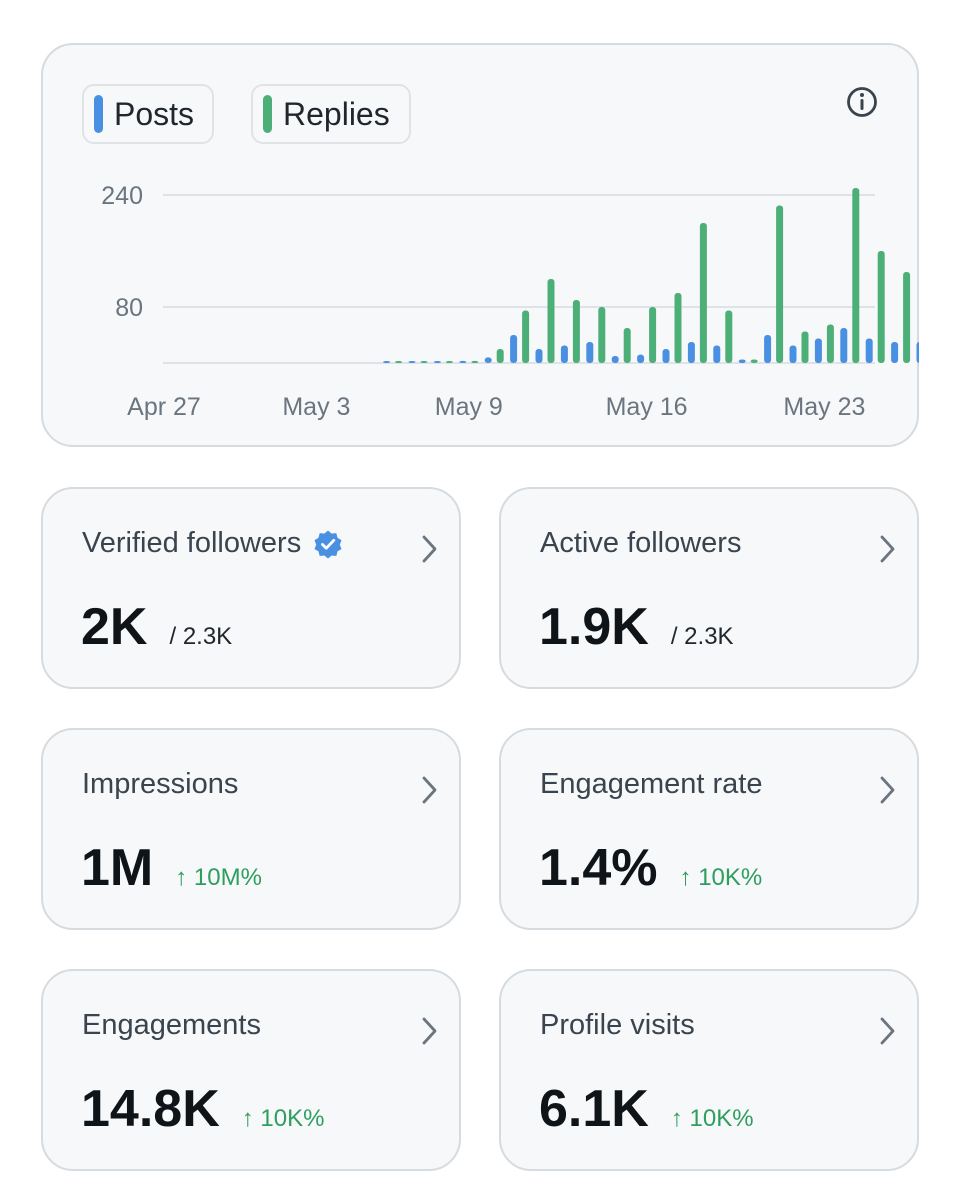  What do you see at coordinates (709, 829) in the screenshot?
I see `stat-card-engagement-rate: Engagement rate 1.4% ↑ 10K%` at bounding box center [709, 829].